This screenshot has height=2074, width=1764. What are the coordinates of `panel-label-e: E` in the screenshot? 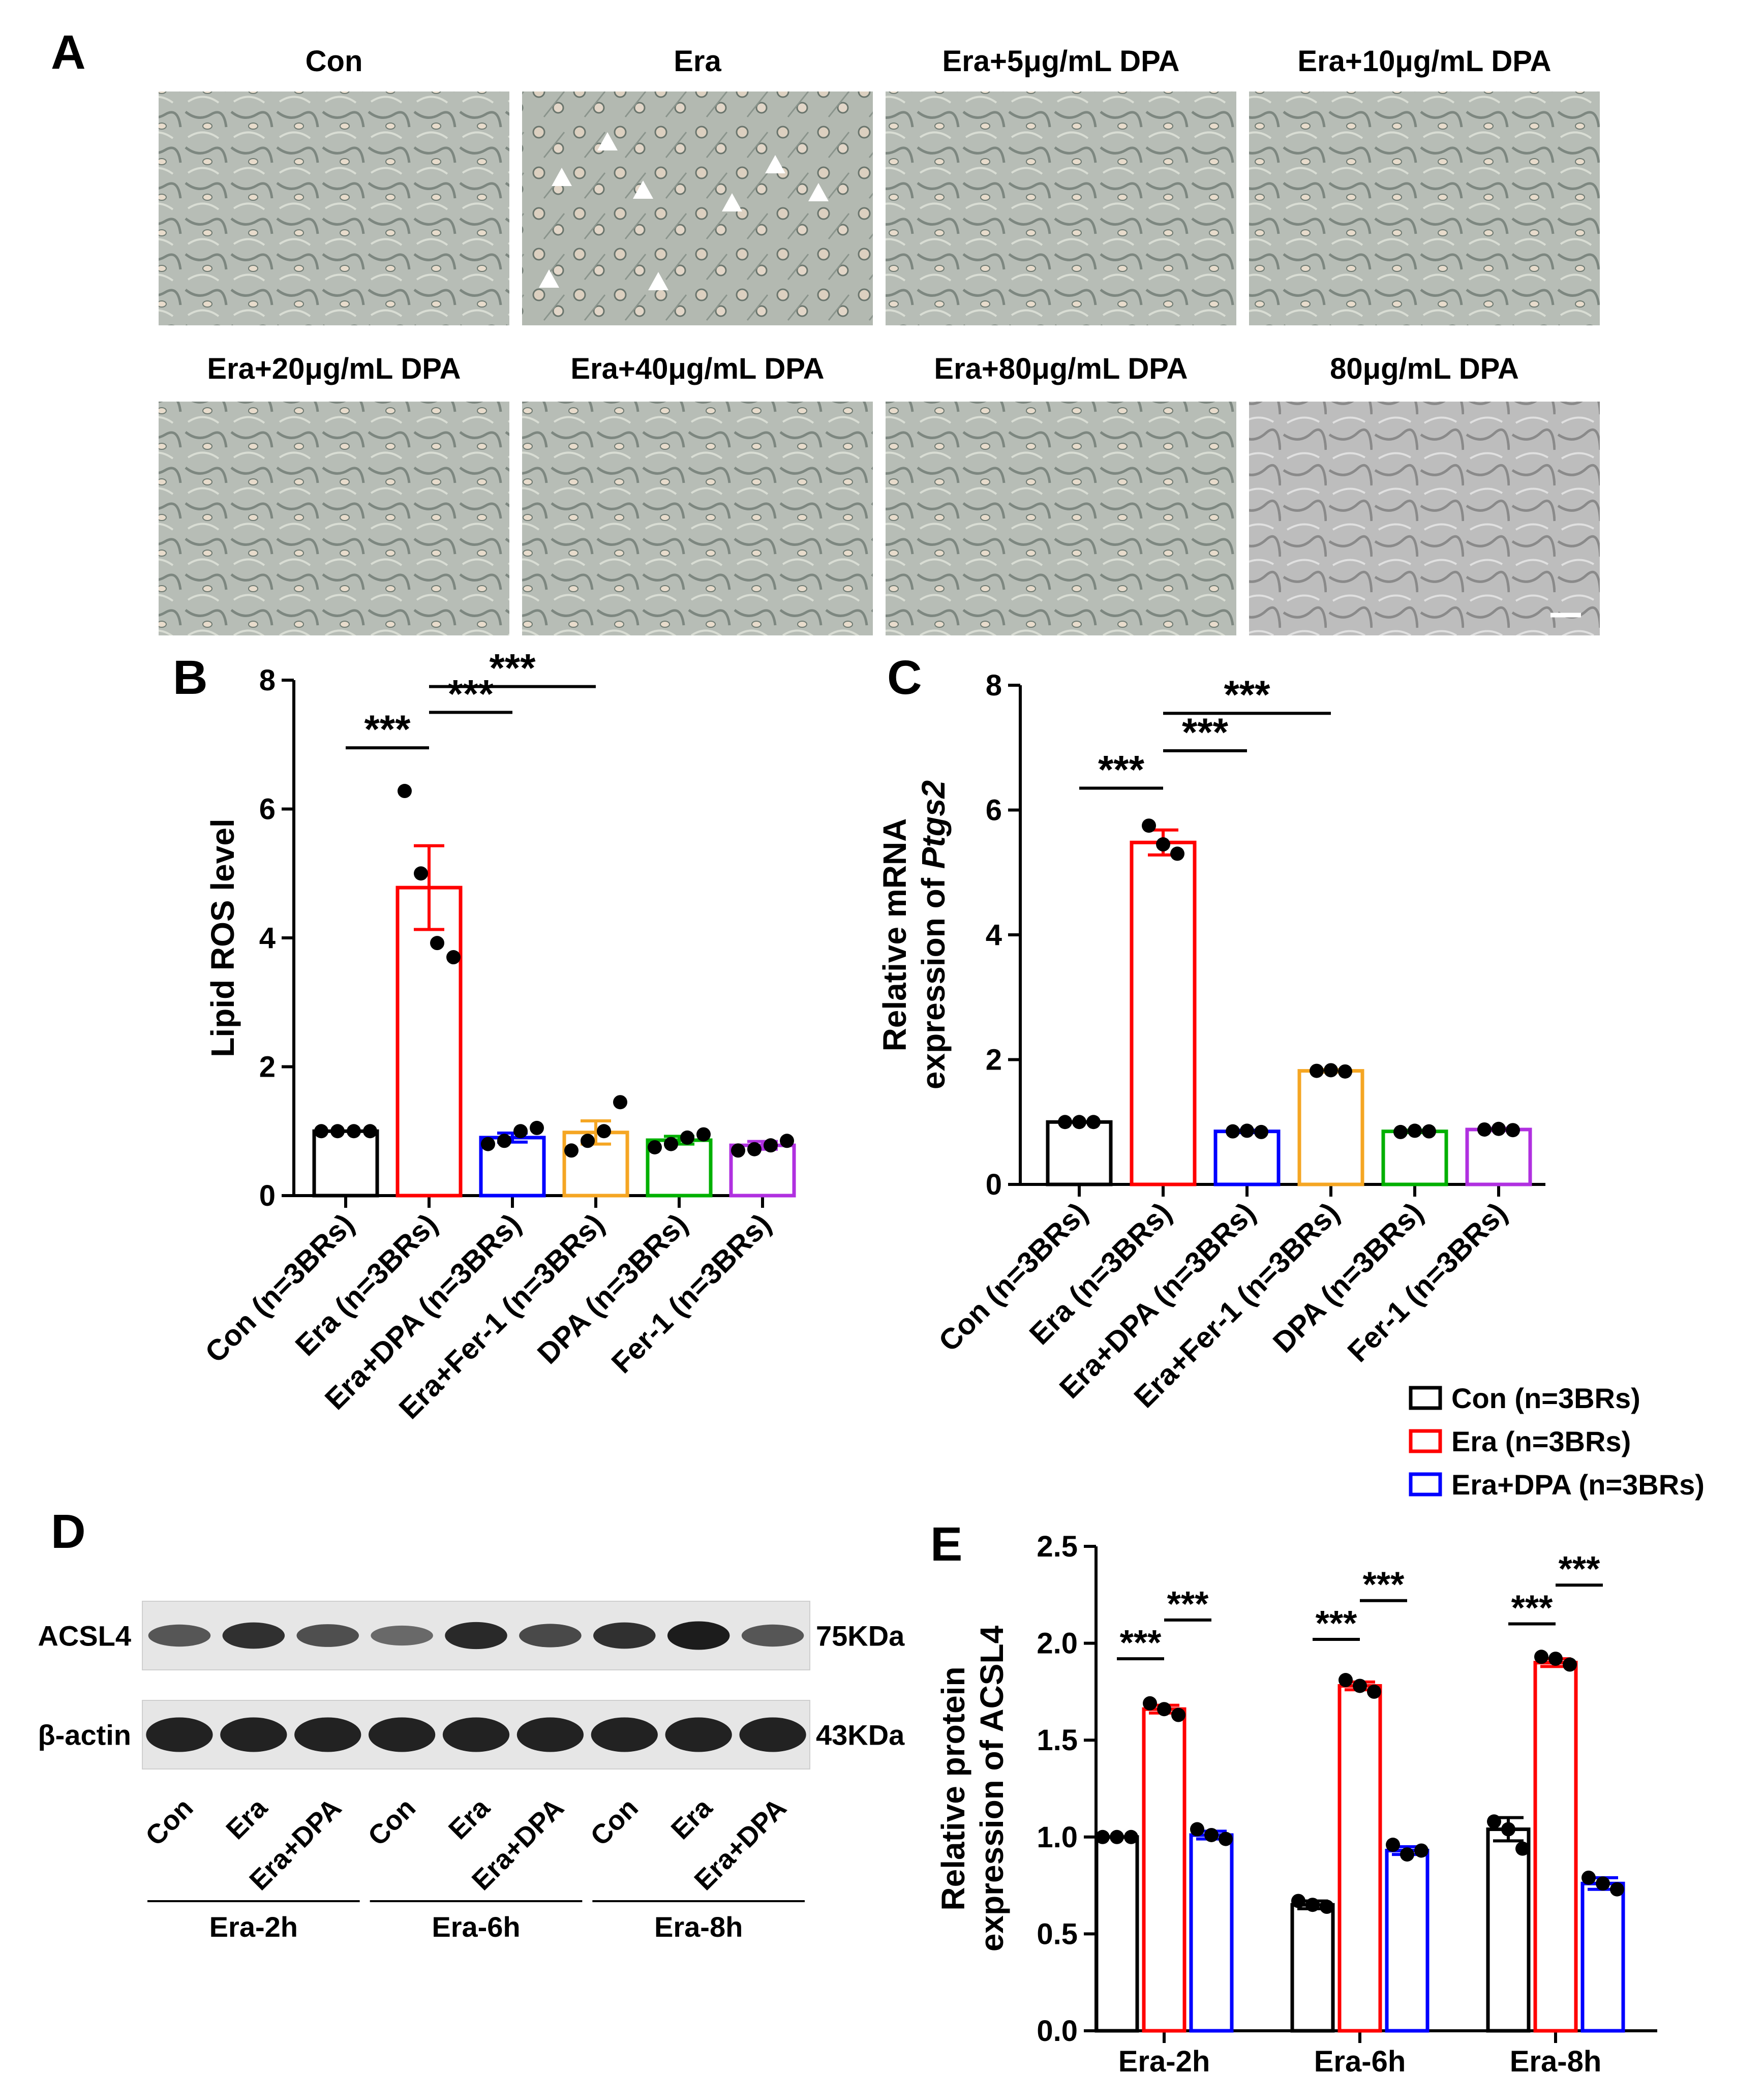 It's located at (946, 1544).